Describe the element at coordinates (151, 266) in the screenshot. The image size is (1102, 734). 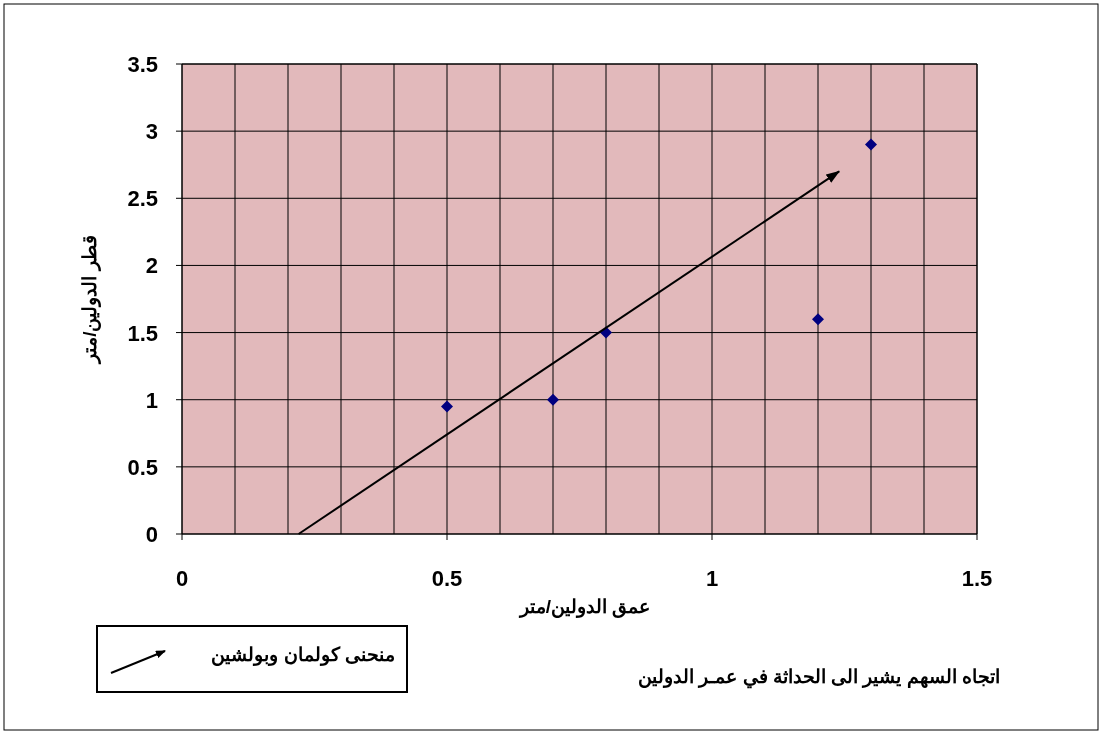
I see `y-tick-label: 2` at that location.